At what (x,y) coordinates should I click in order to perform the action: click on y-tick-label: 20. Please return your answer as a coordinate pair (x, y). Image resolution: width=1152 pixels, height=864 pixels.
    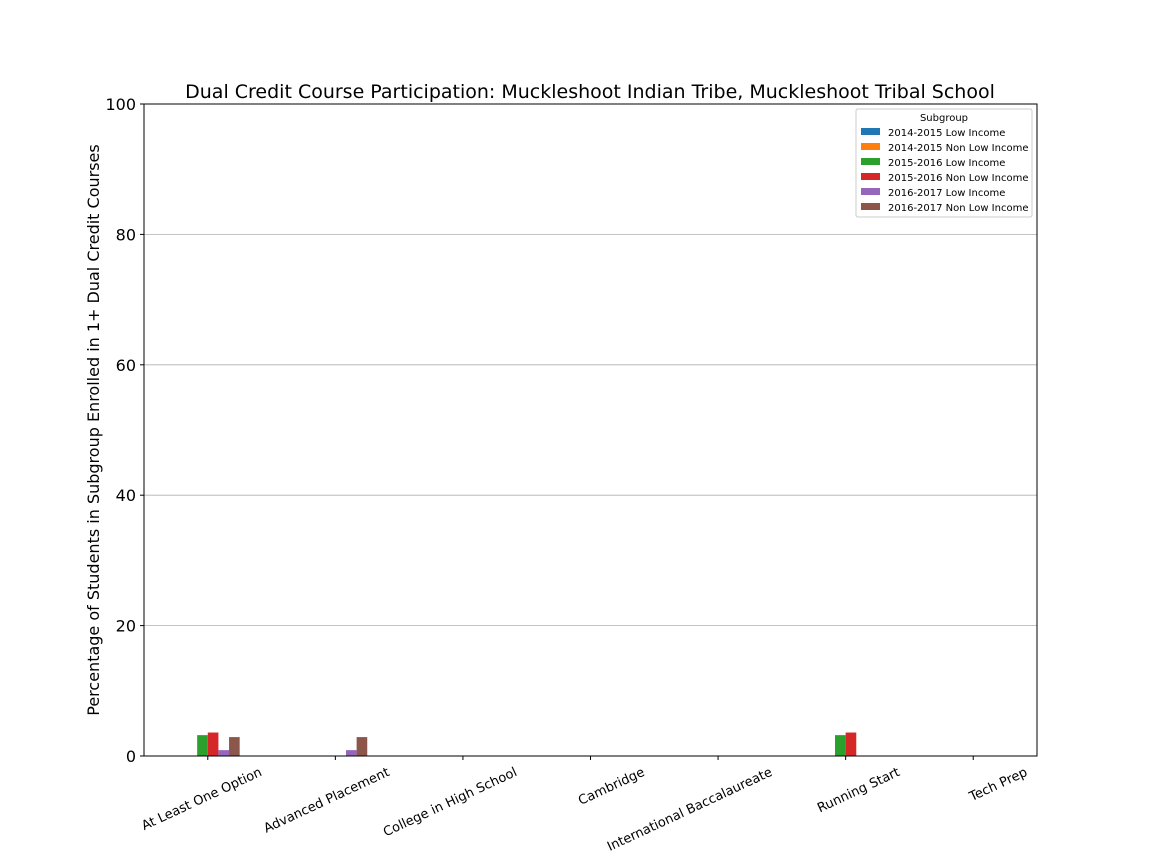
    Looking at the image, I should click on (126, 626).